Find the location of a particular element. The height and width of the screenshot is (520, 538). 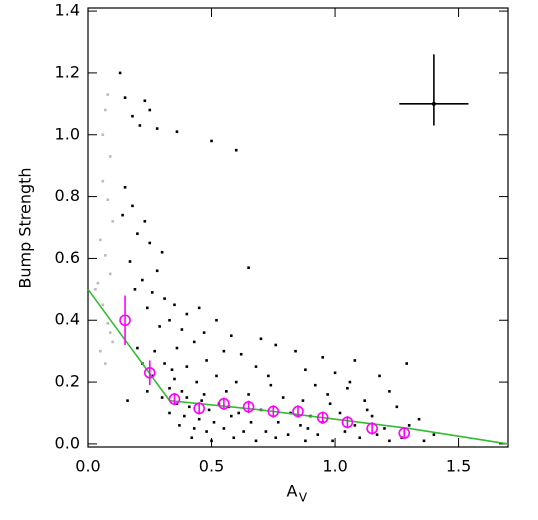

y-axis-label: Bump Strength is located at coordinates (25, 227).